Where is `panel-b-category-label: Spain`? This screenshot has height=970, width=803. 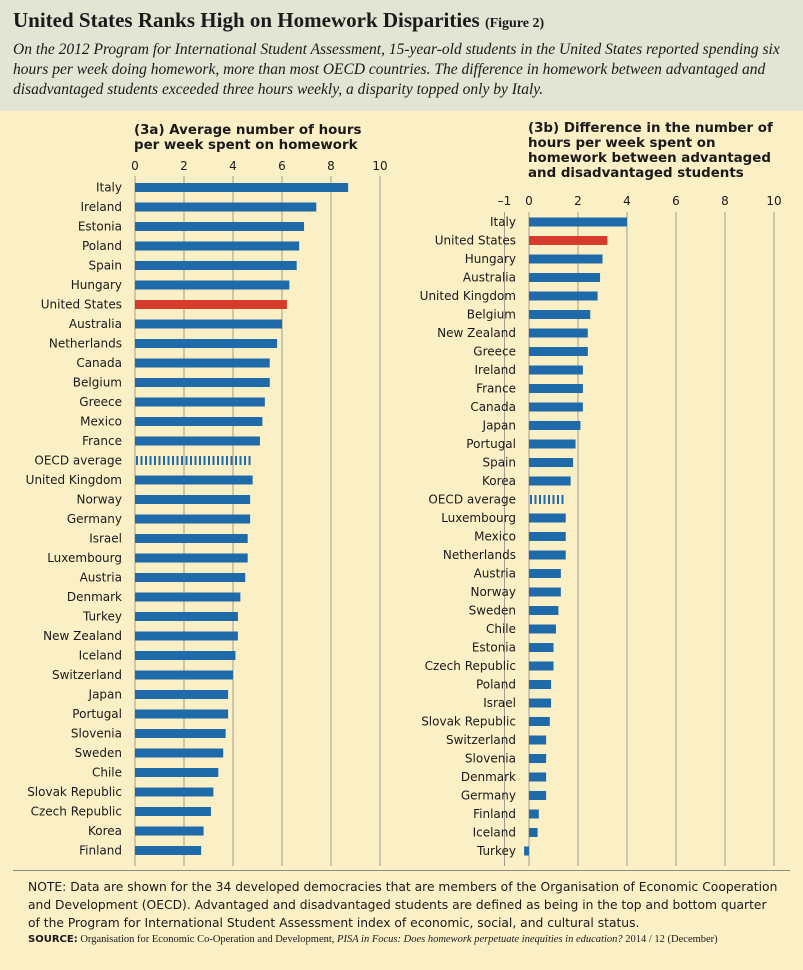 panel-b-category-label: Spain is located at coordinates (499, 463).